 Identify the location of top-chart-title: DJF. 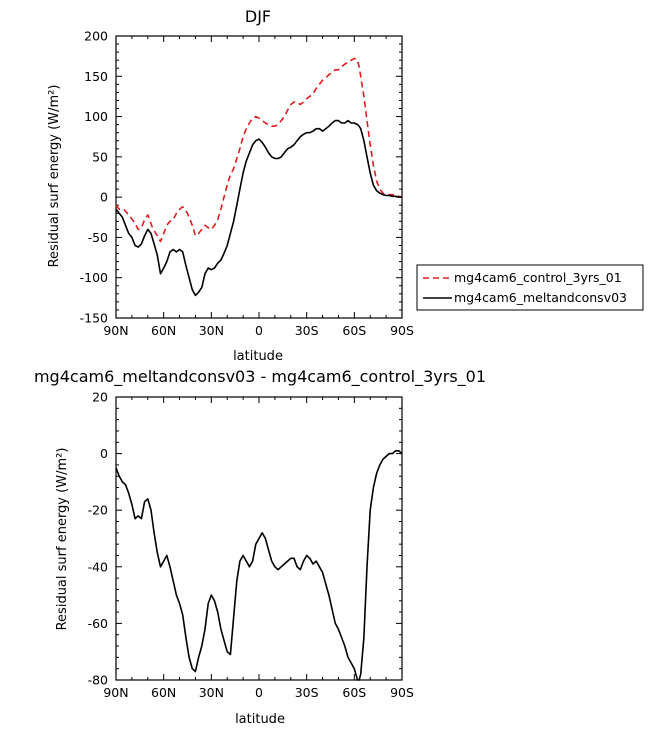
(258, 16).